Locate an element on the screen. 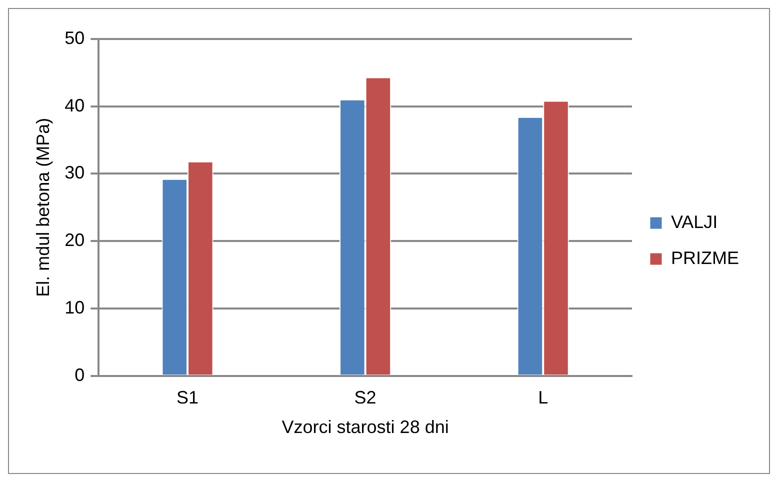  y-tick-label: 30 is located at coordinates (74, 172).